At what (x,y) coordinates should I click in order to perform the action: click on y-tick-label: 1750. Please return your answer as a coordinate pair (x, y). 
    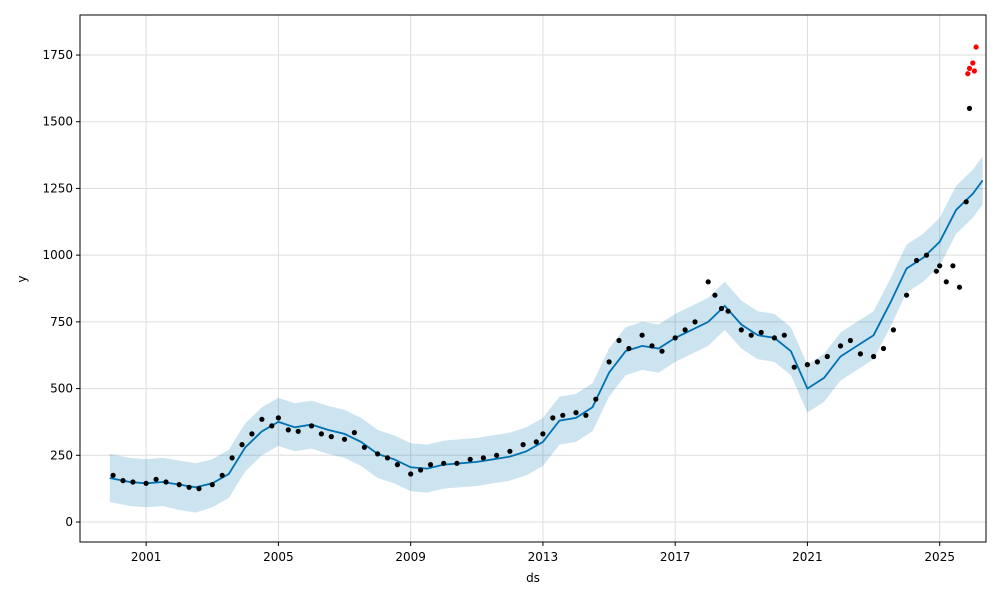
    Looking at the image, I should click on (57, 55).